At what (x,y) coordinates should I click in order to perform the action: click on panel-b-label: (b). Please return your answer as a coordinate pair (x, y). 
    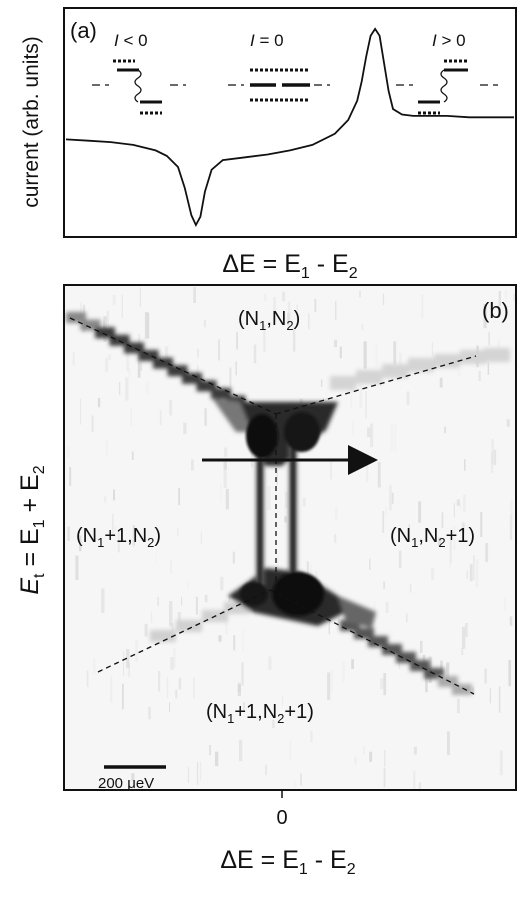
    Looking at the image, I should click on (495, 310).